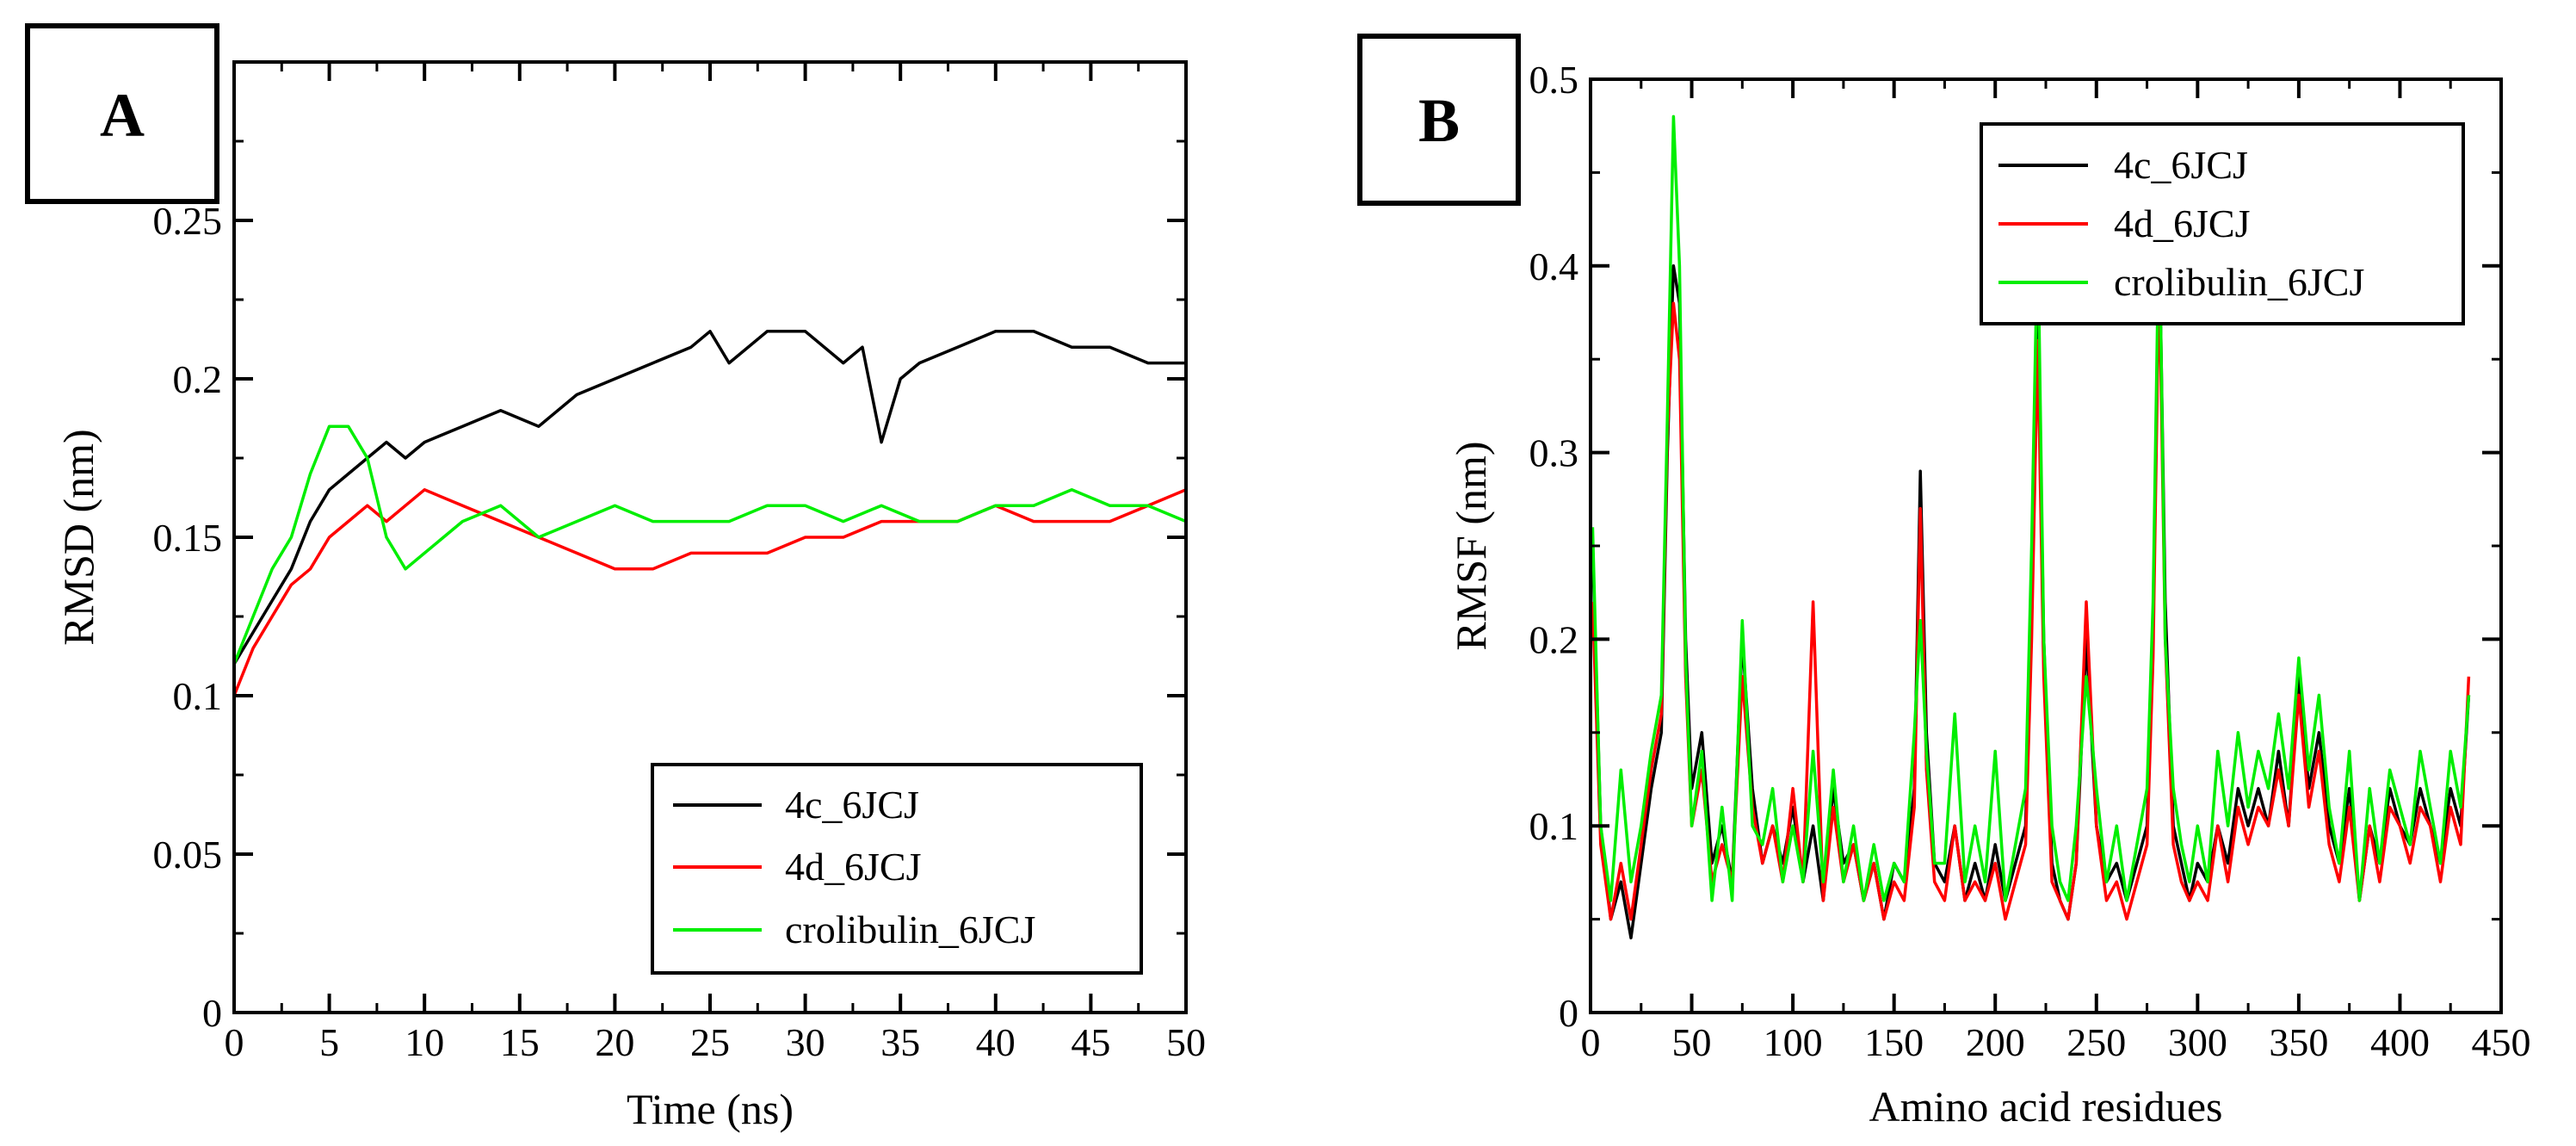  What do you see at coordinates (188, 221) in the screenshot?
I see `y-tick-label: 0.25` at bounding box center [188, 221].